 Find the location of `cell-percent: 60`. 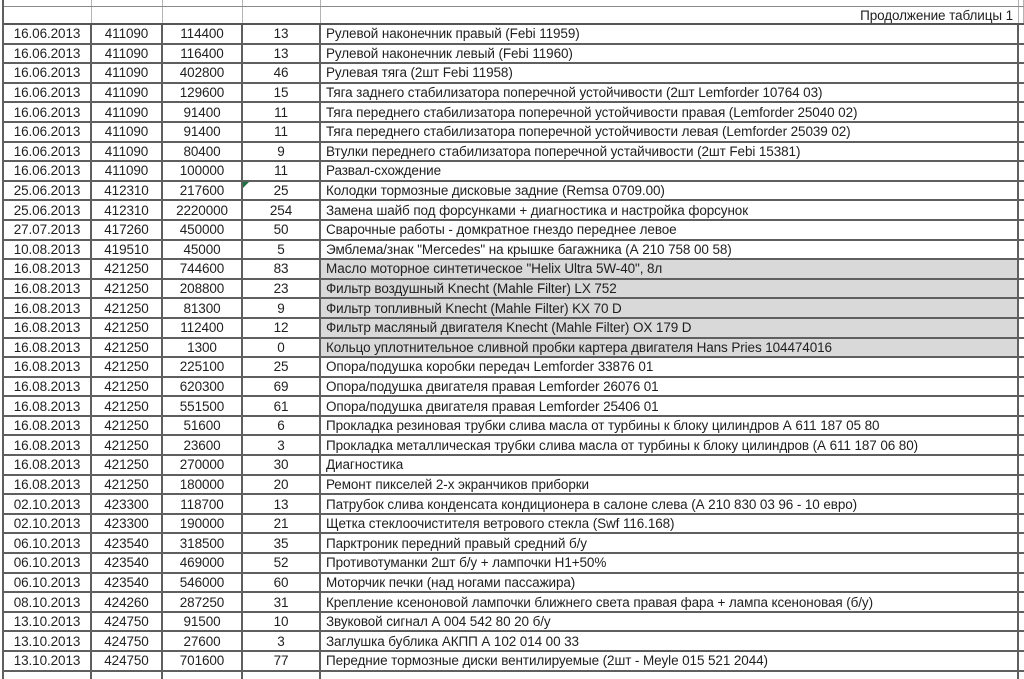

cell-percent: 60 is located at coordinates (282, 582).